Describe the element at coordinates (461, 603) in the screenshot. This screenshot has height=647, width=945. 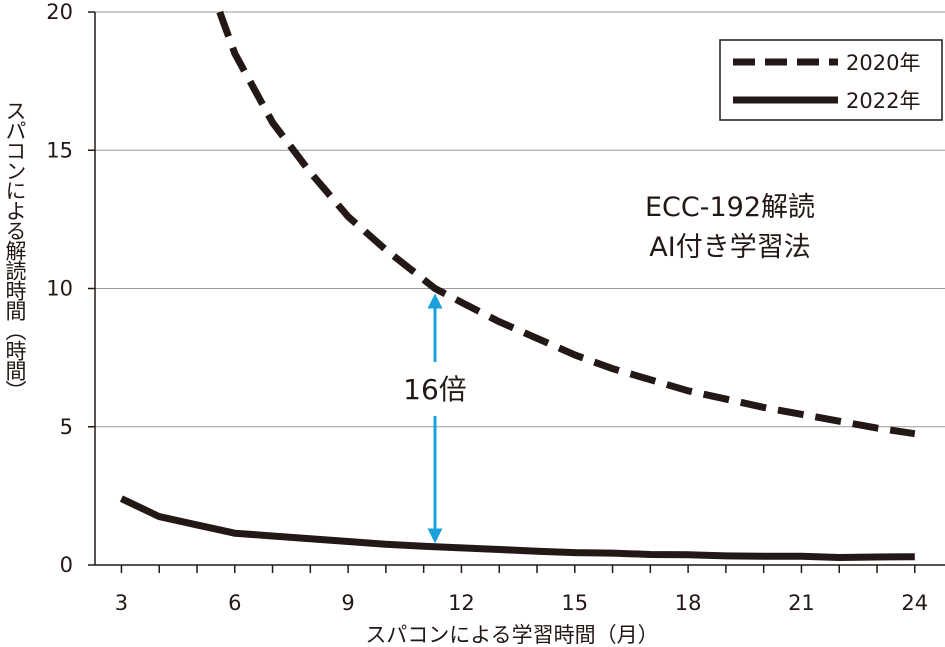
I see `x-tick-label: 12` at that location.